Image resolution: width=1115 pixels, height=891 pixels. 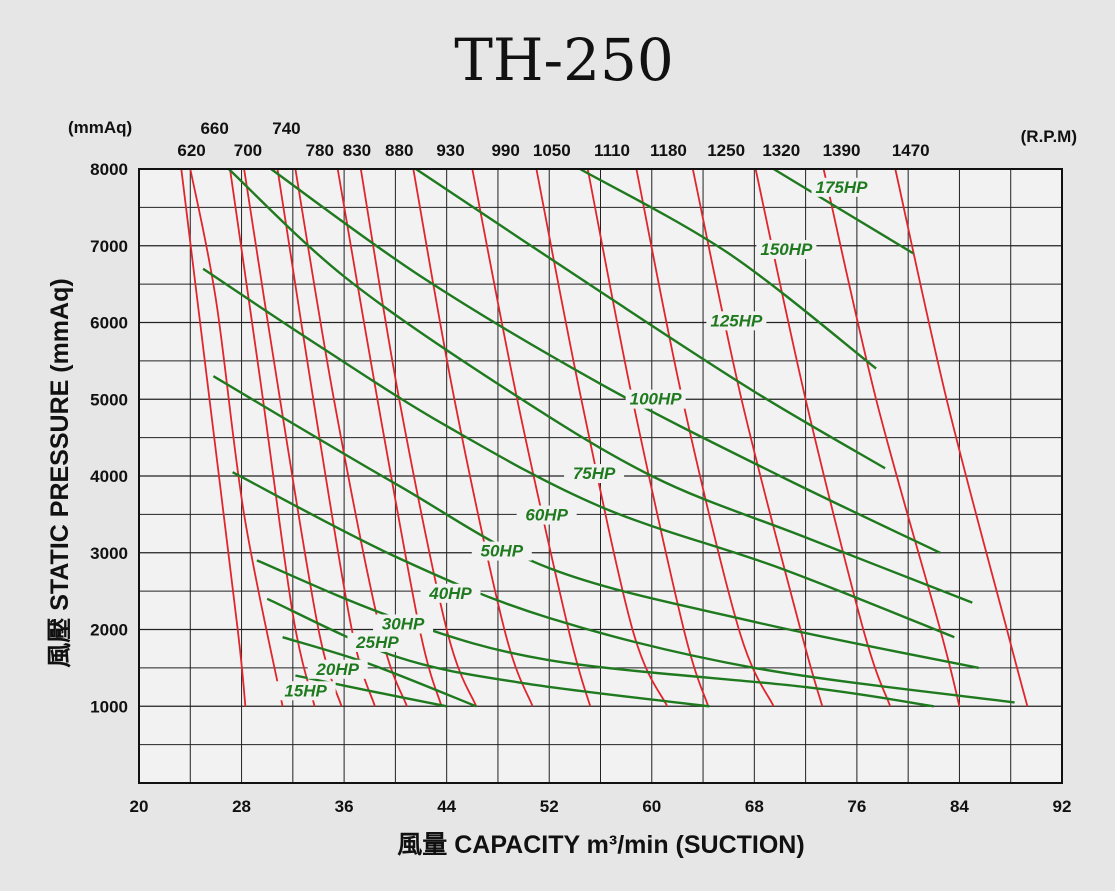 What do you see at coordinates (754, 806) in the screenshot?
I see `x-tick-label: 68` at bounding box center [754, 806].